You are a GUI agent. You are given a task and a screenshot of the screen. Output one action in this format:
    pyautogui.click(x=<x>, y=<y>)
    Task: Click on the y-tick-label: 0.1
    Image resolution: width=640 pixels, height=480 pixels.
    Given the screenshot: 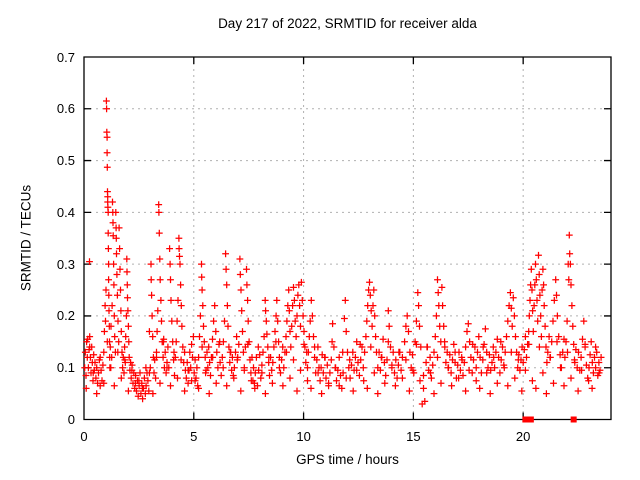 What is the action you would take?
    pyautogui.click(x=65, y=368)
    